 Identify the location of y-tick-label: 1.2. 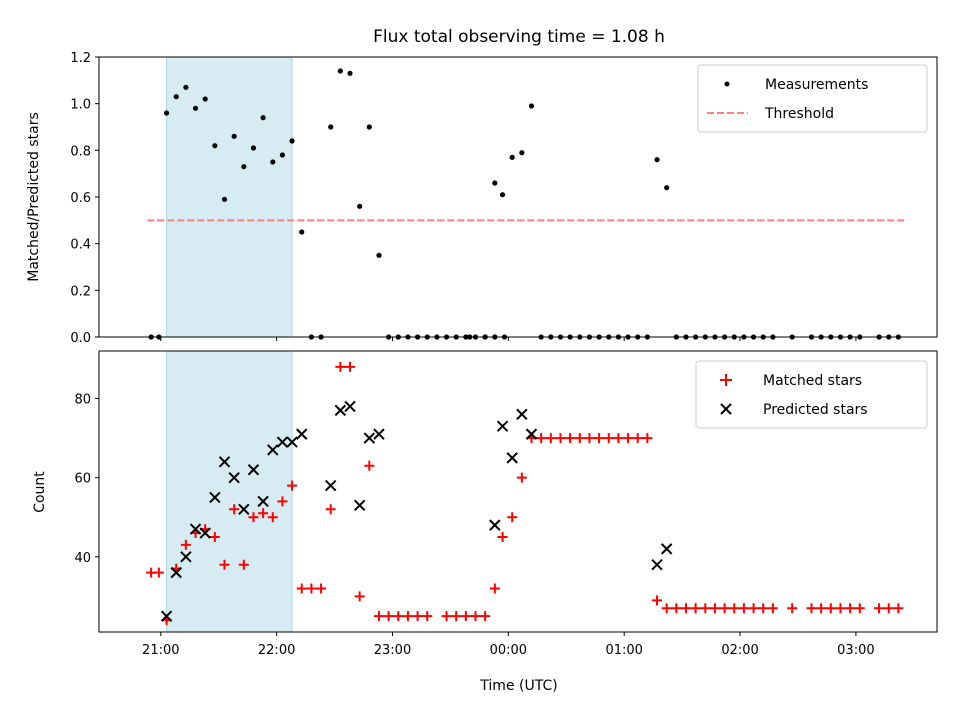
(80, 58).